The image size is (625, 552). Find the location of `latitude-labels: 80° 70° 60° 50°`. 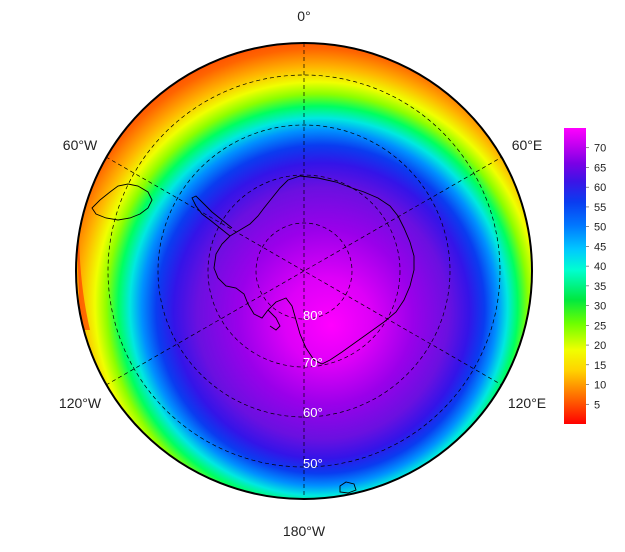

latitude-labels: 80° 70° 60° 50° is located at coordinates (313, 389).